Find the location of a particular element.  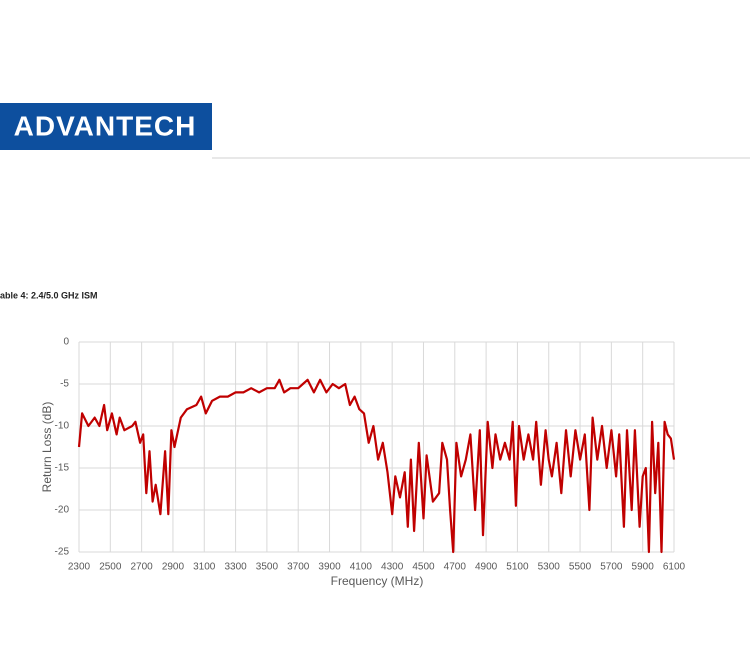

y-tick-label: 0 is located at coordinates (66, 342).